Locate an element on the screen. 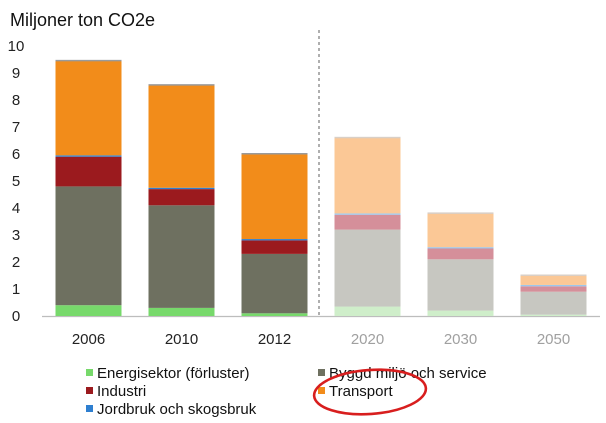 The height and width of the screenshot is (423, 606). bar-top-2030 is located at coordinates (460, 213).